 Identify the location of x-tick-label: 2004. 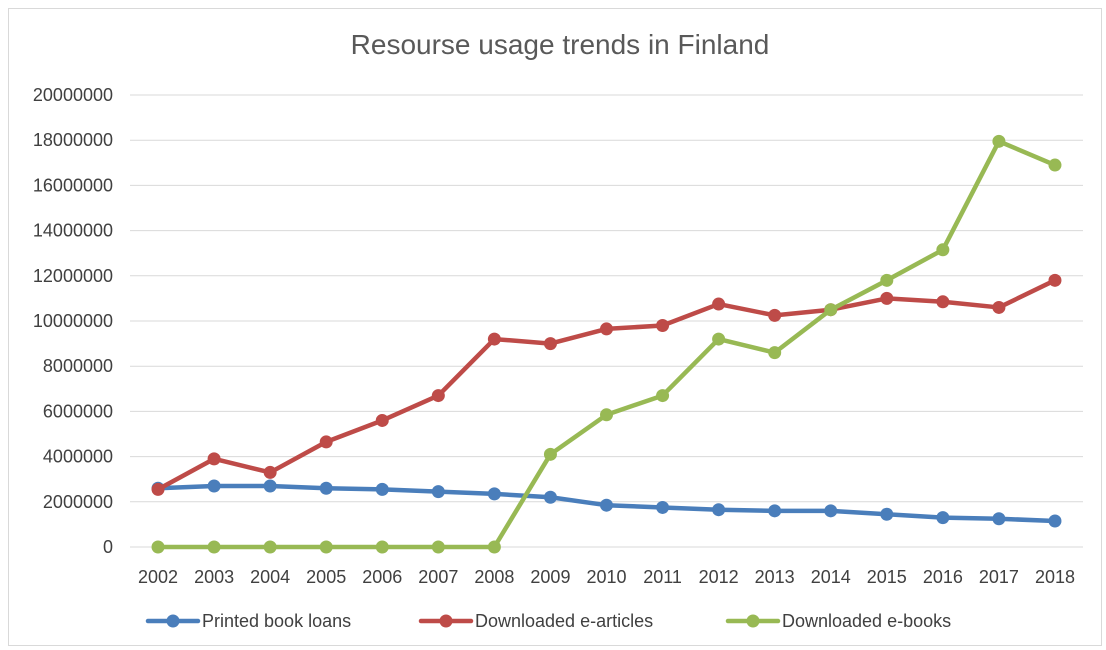
(270, 577).